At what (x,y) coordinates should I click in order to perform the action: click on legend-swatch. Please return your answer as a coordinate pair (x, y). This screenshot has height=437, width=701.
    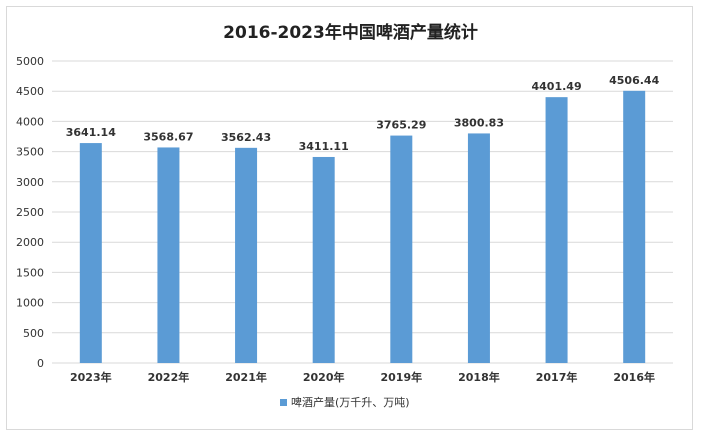
    Looking at the image, I should click on (283, 402).